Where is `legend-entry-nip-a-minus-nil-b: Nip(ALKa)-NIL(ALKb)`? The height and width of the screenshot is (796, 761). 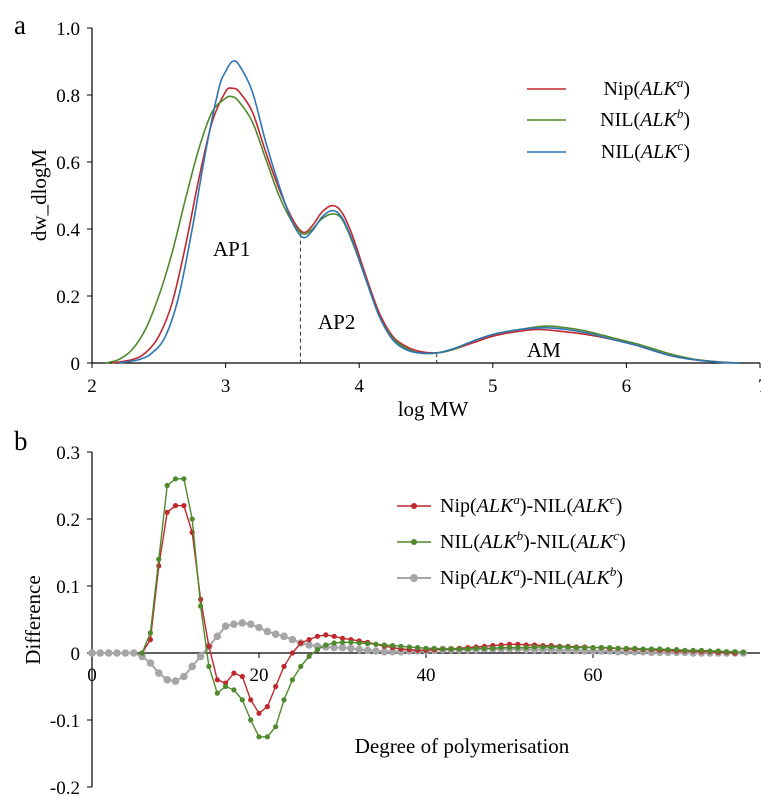 legend-entry-nip-a-minus-nil-b: Nip(ALKa)-NIL(ALKb) is located at coordinates (510, 576).